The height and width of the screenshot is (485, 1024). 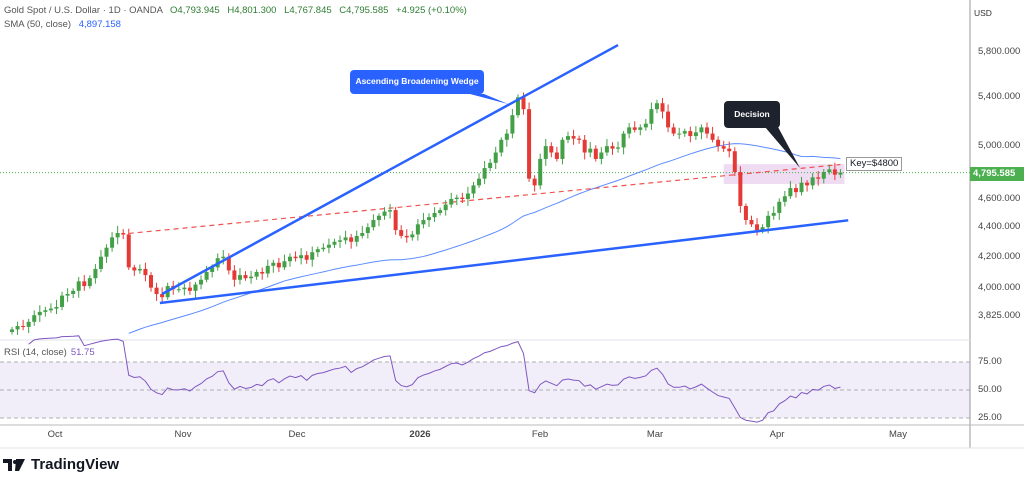 What do you see at coordinates (484, 199) in the screenshot?
I see `key-level-dashed-line` at bounding box center [484, 199].